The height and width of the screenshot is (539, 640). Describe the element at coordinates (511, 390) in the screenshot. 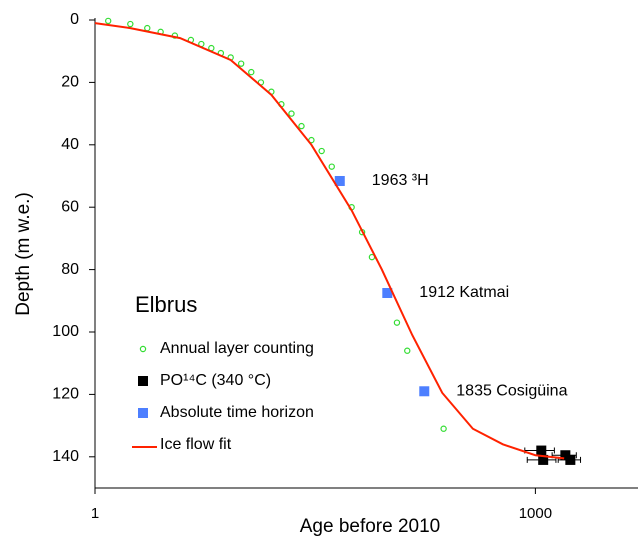

I see `point-label: 1835 Cosigüina` at that location.